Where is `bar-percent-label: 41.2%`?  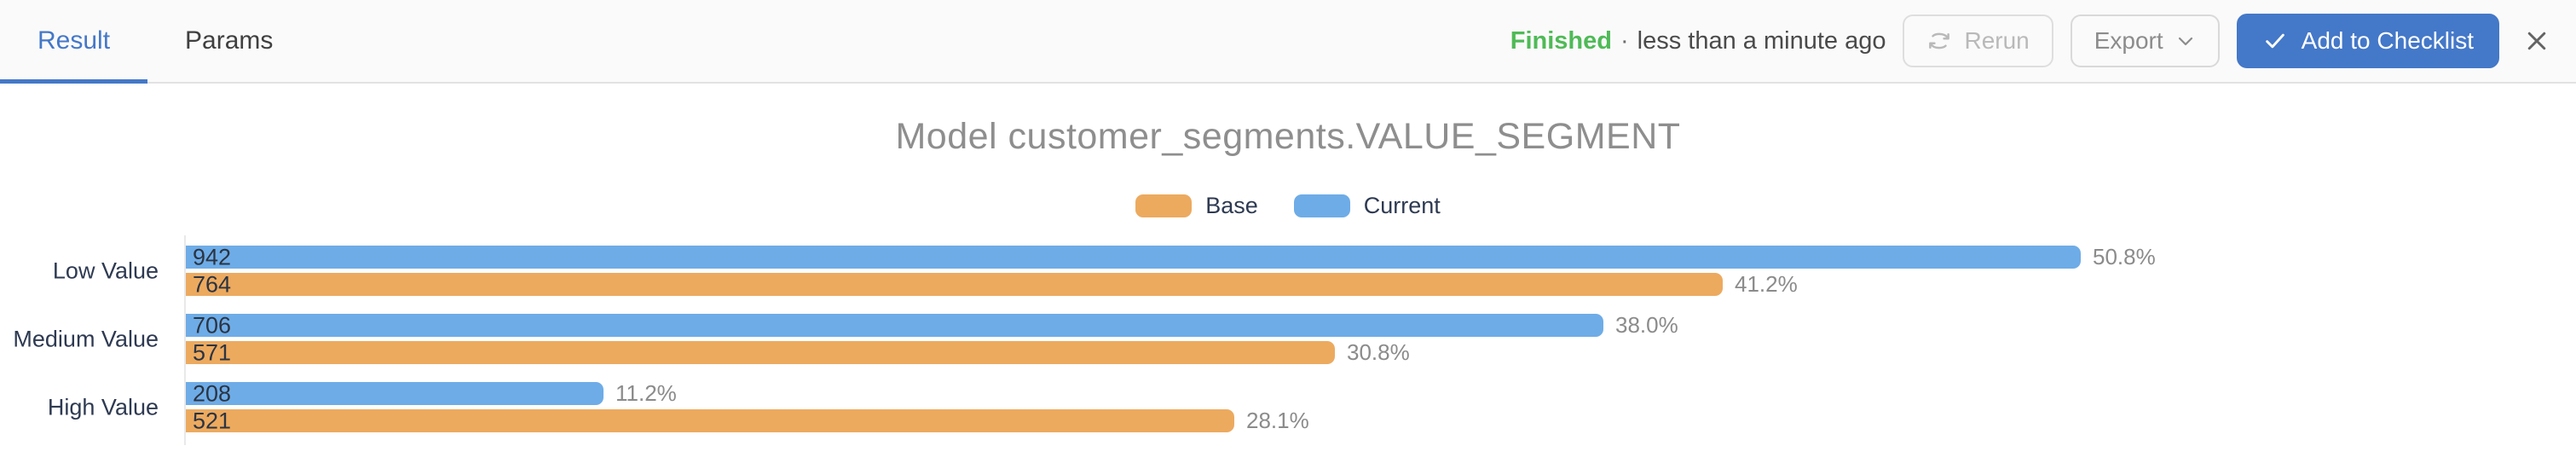 bar-percent-label: 41.2% is located at coordinates (1766, 284).